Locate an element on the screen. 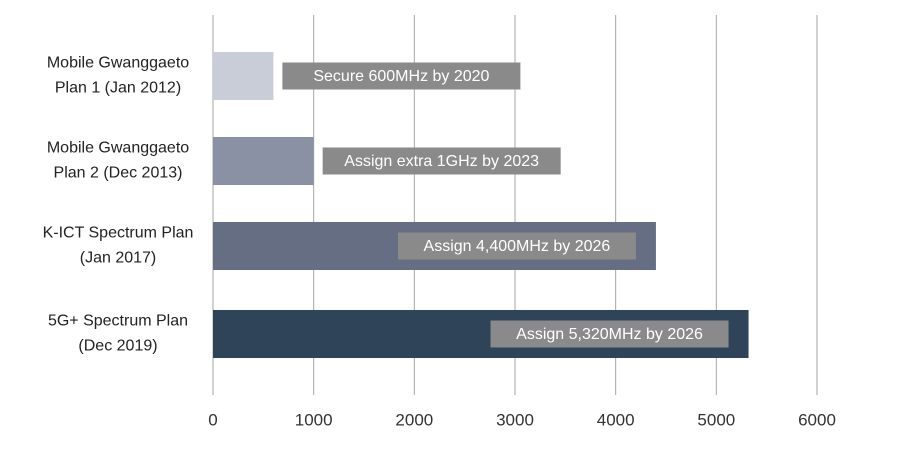 The image size is (900, 452). annotation: Assign 4,400MHz by 2026 is located at coordinates (517, 246).